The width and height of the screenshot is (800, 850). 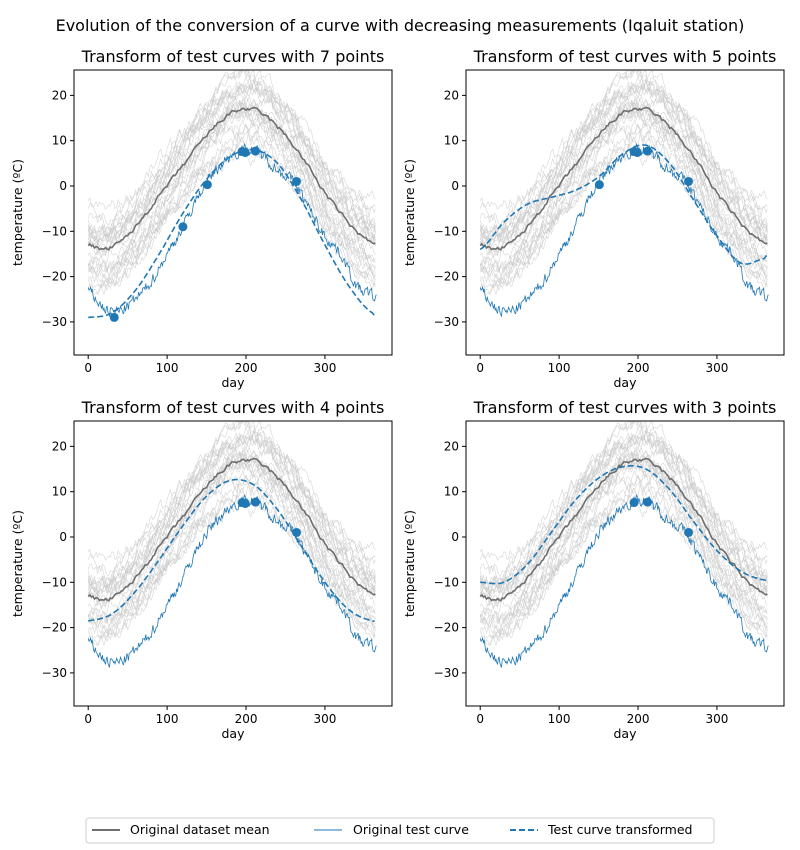 What do you see at coordinates (625, 56) in the screenshot?
I see `subplot-title: Transform of test curves with 5 points` at bounding box center [625, 56].